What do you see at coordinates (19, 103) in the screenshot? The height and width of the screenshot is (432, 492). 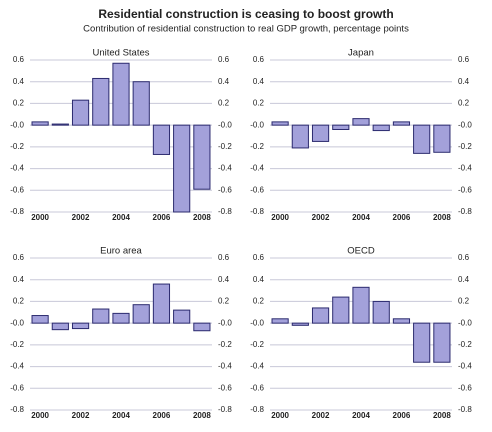 I see `y-tick-label: 0.2` at bounding box center [19, 103].